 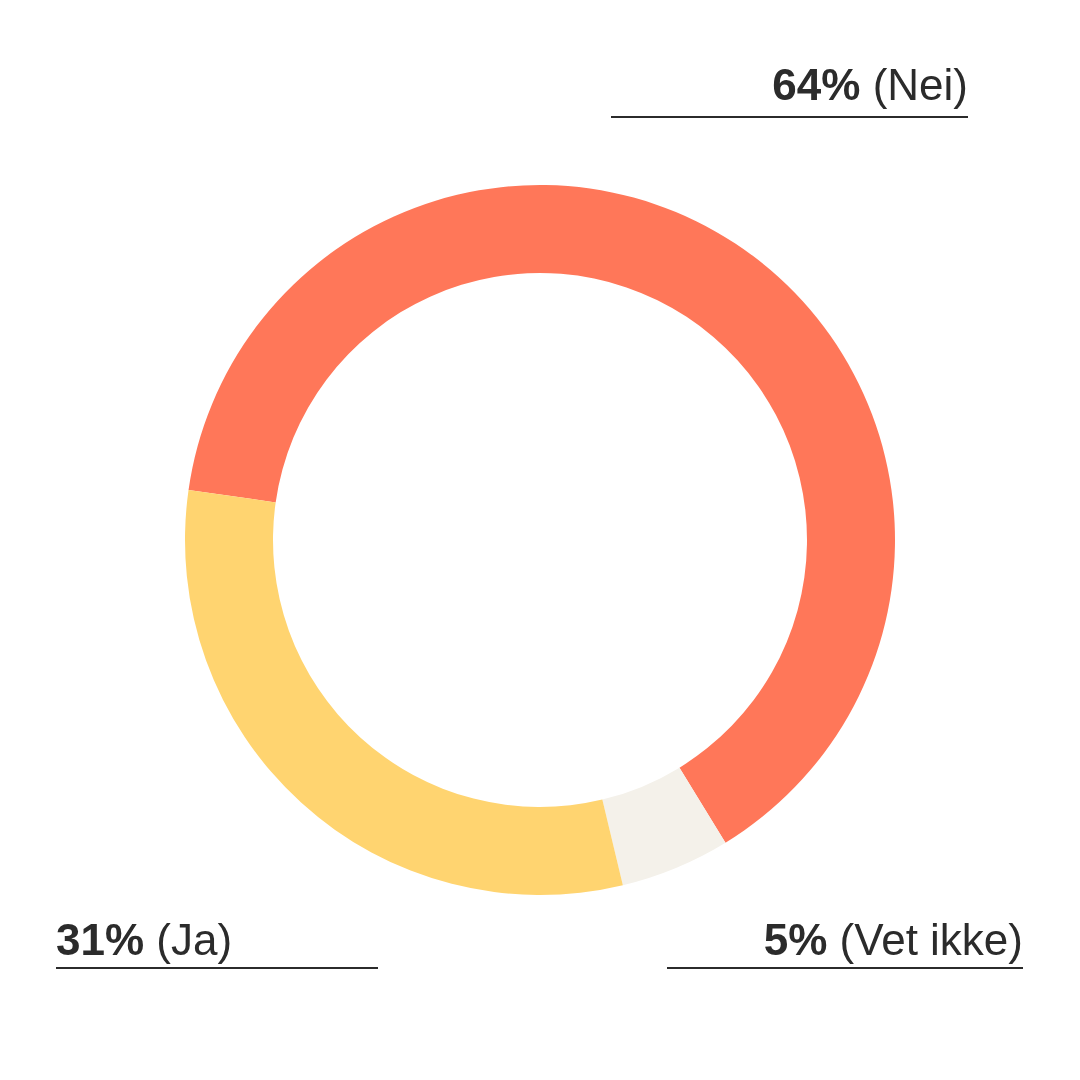 I want to click on donut-slice, so click(x=664, y=826).